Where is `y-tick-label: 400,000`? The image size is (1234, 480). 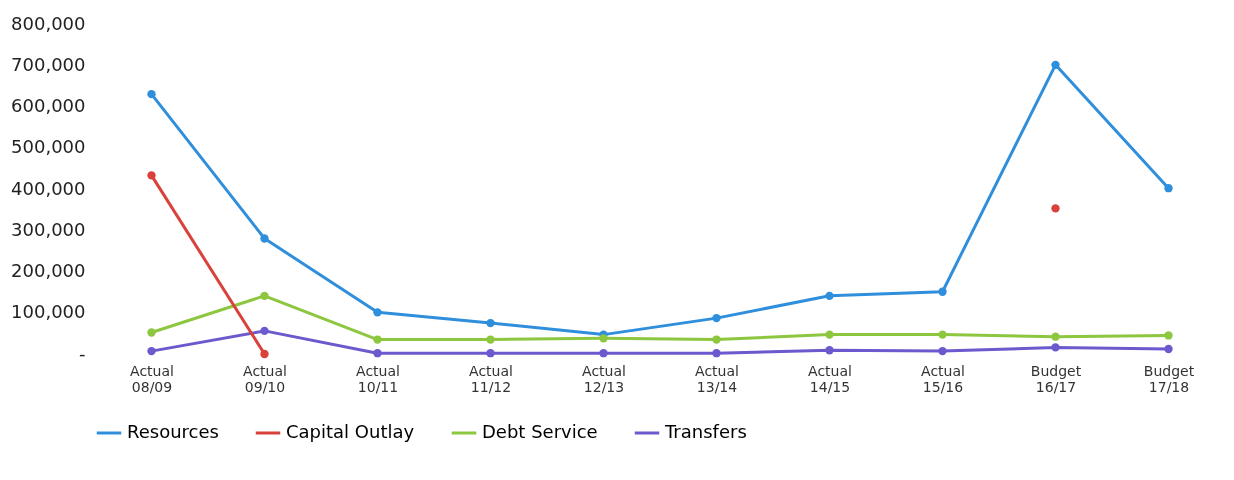
y-tick-label: 400,000 is located at coordinates (48, 188).